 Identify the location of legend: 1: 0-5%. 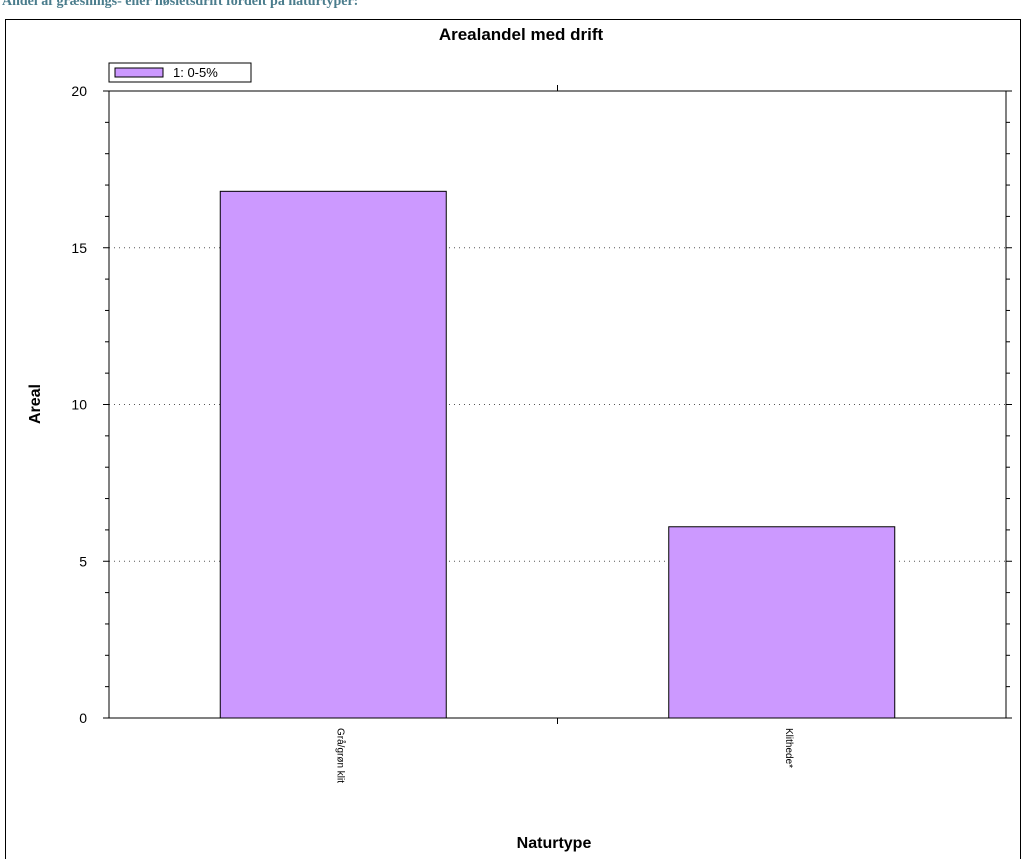
(180, 72).